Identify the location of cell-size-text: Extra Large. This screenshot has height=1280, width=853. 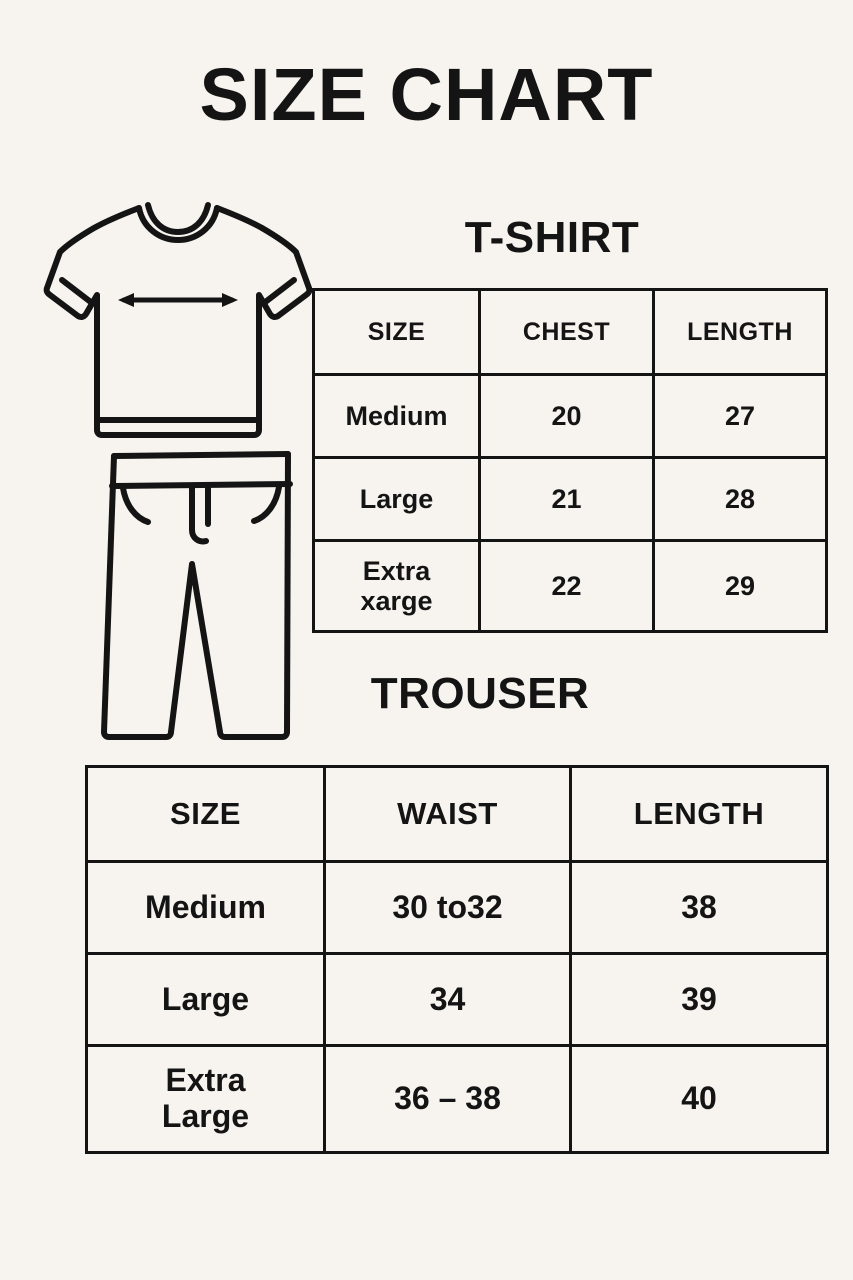
(205, 1098).